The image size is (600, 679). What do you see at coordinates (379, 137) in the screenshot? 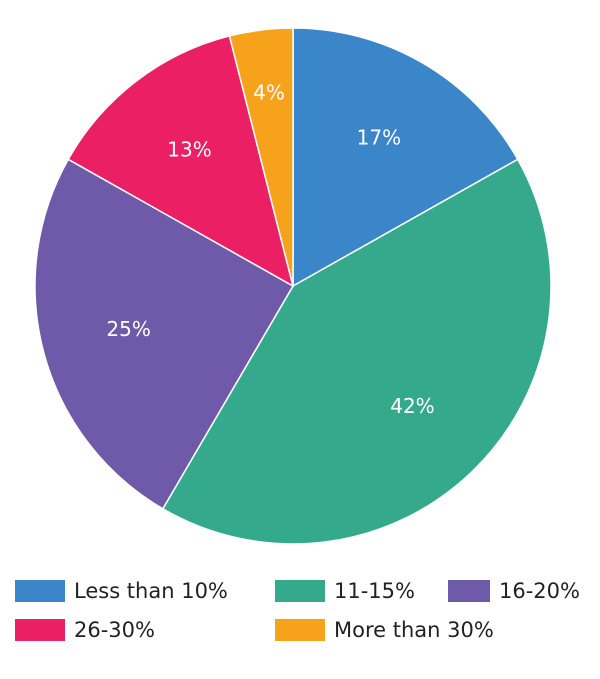
I see `value-label: 17%` at bounding box center [379, 137].